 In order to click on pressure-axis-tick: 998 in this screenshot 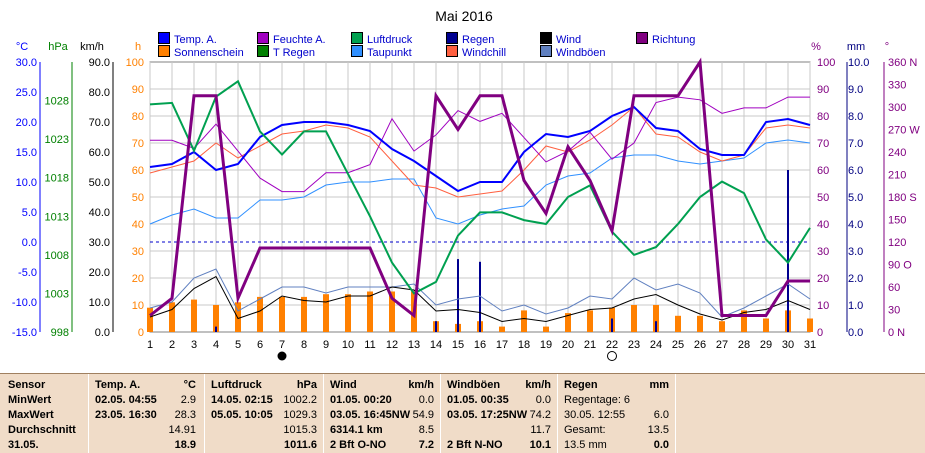, I will do `click(60, 333)`.